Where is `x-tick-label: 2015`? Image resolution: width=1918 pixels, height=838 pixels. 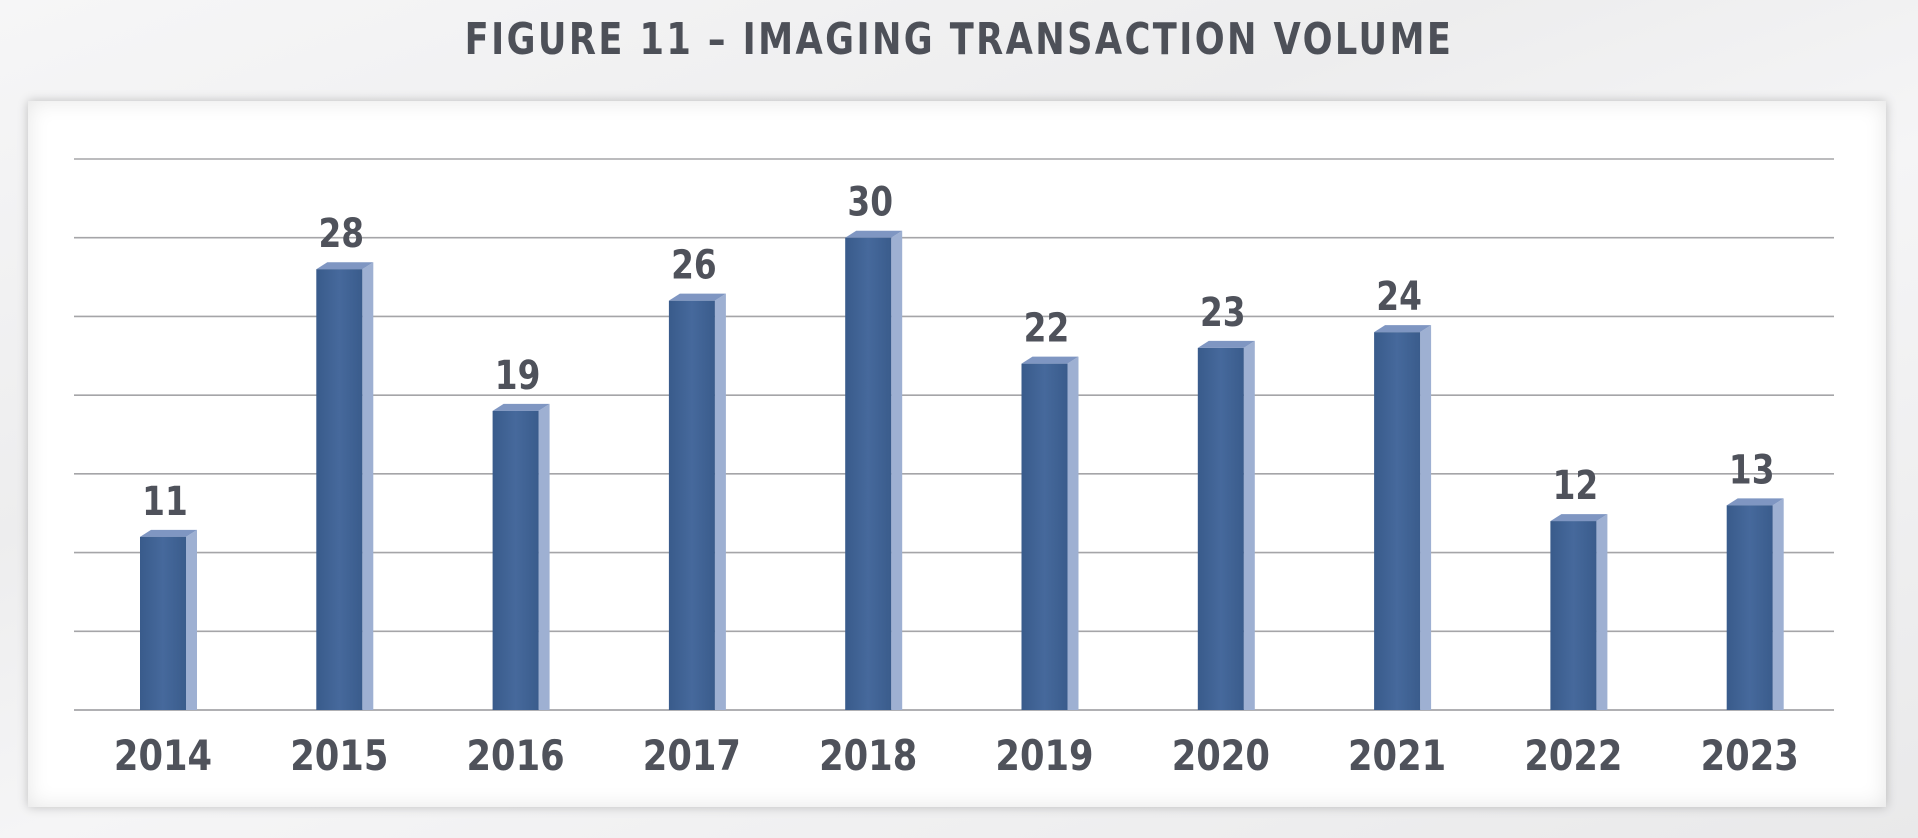
x-tick-label: 2015 is located at coordinates (339, 756).